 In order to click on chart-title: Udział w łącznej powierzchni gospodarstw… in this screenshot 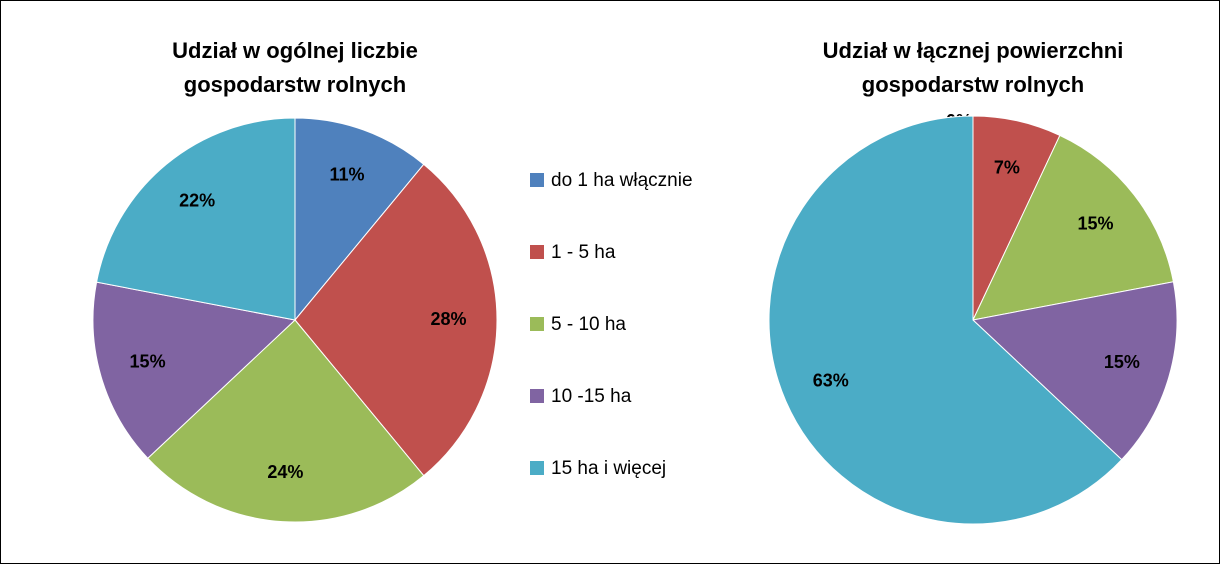, I will do `click(973, 67)`.